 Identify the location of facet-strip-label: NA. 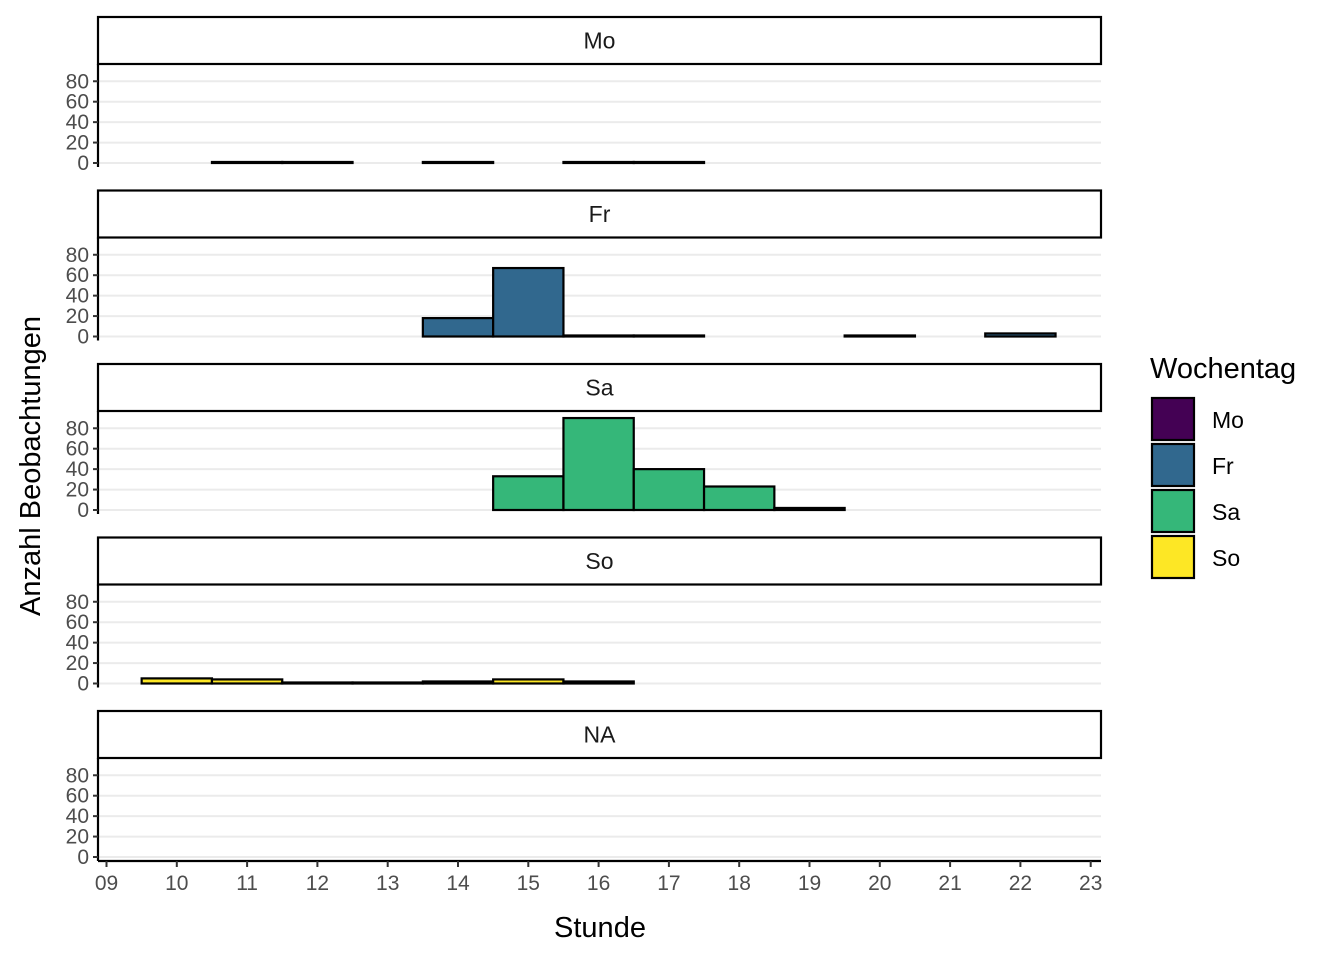
(600, 735).